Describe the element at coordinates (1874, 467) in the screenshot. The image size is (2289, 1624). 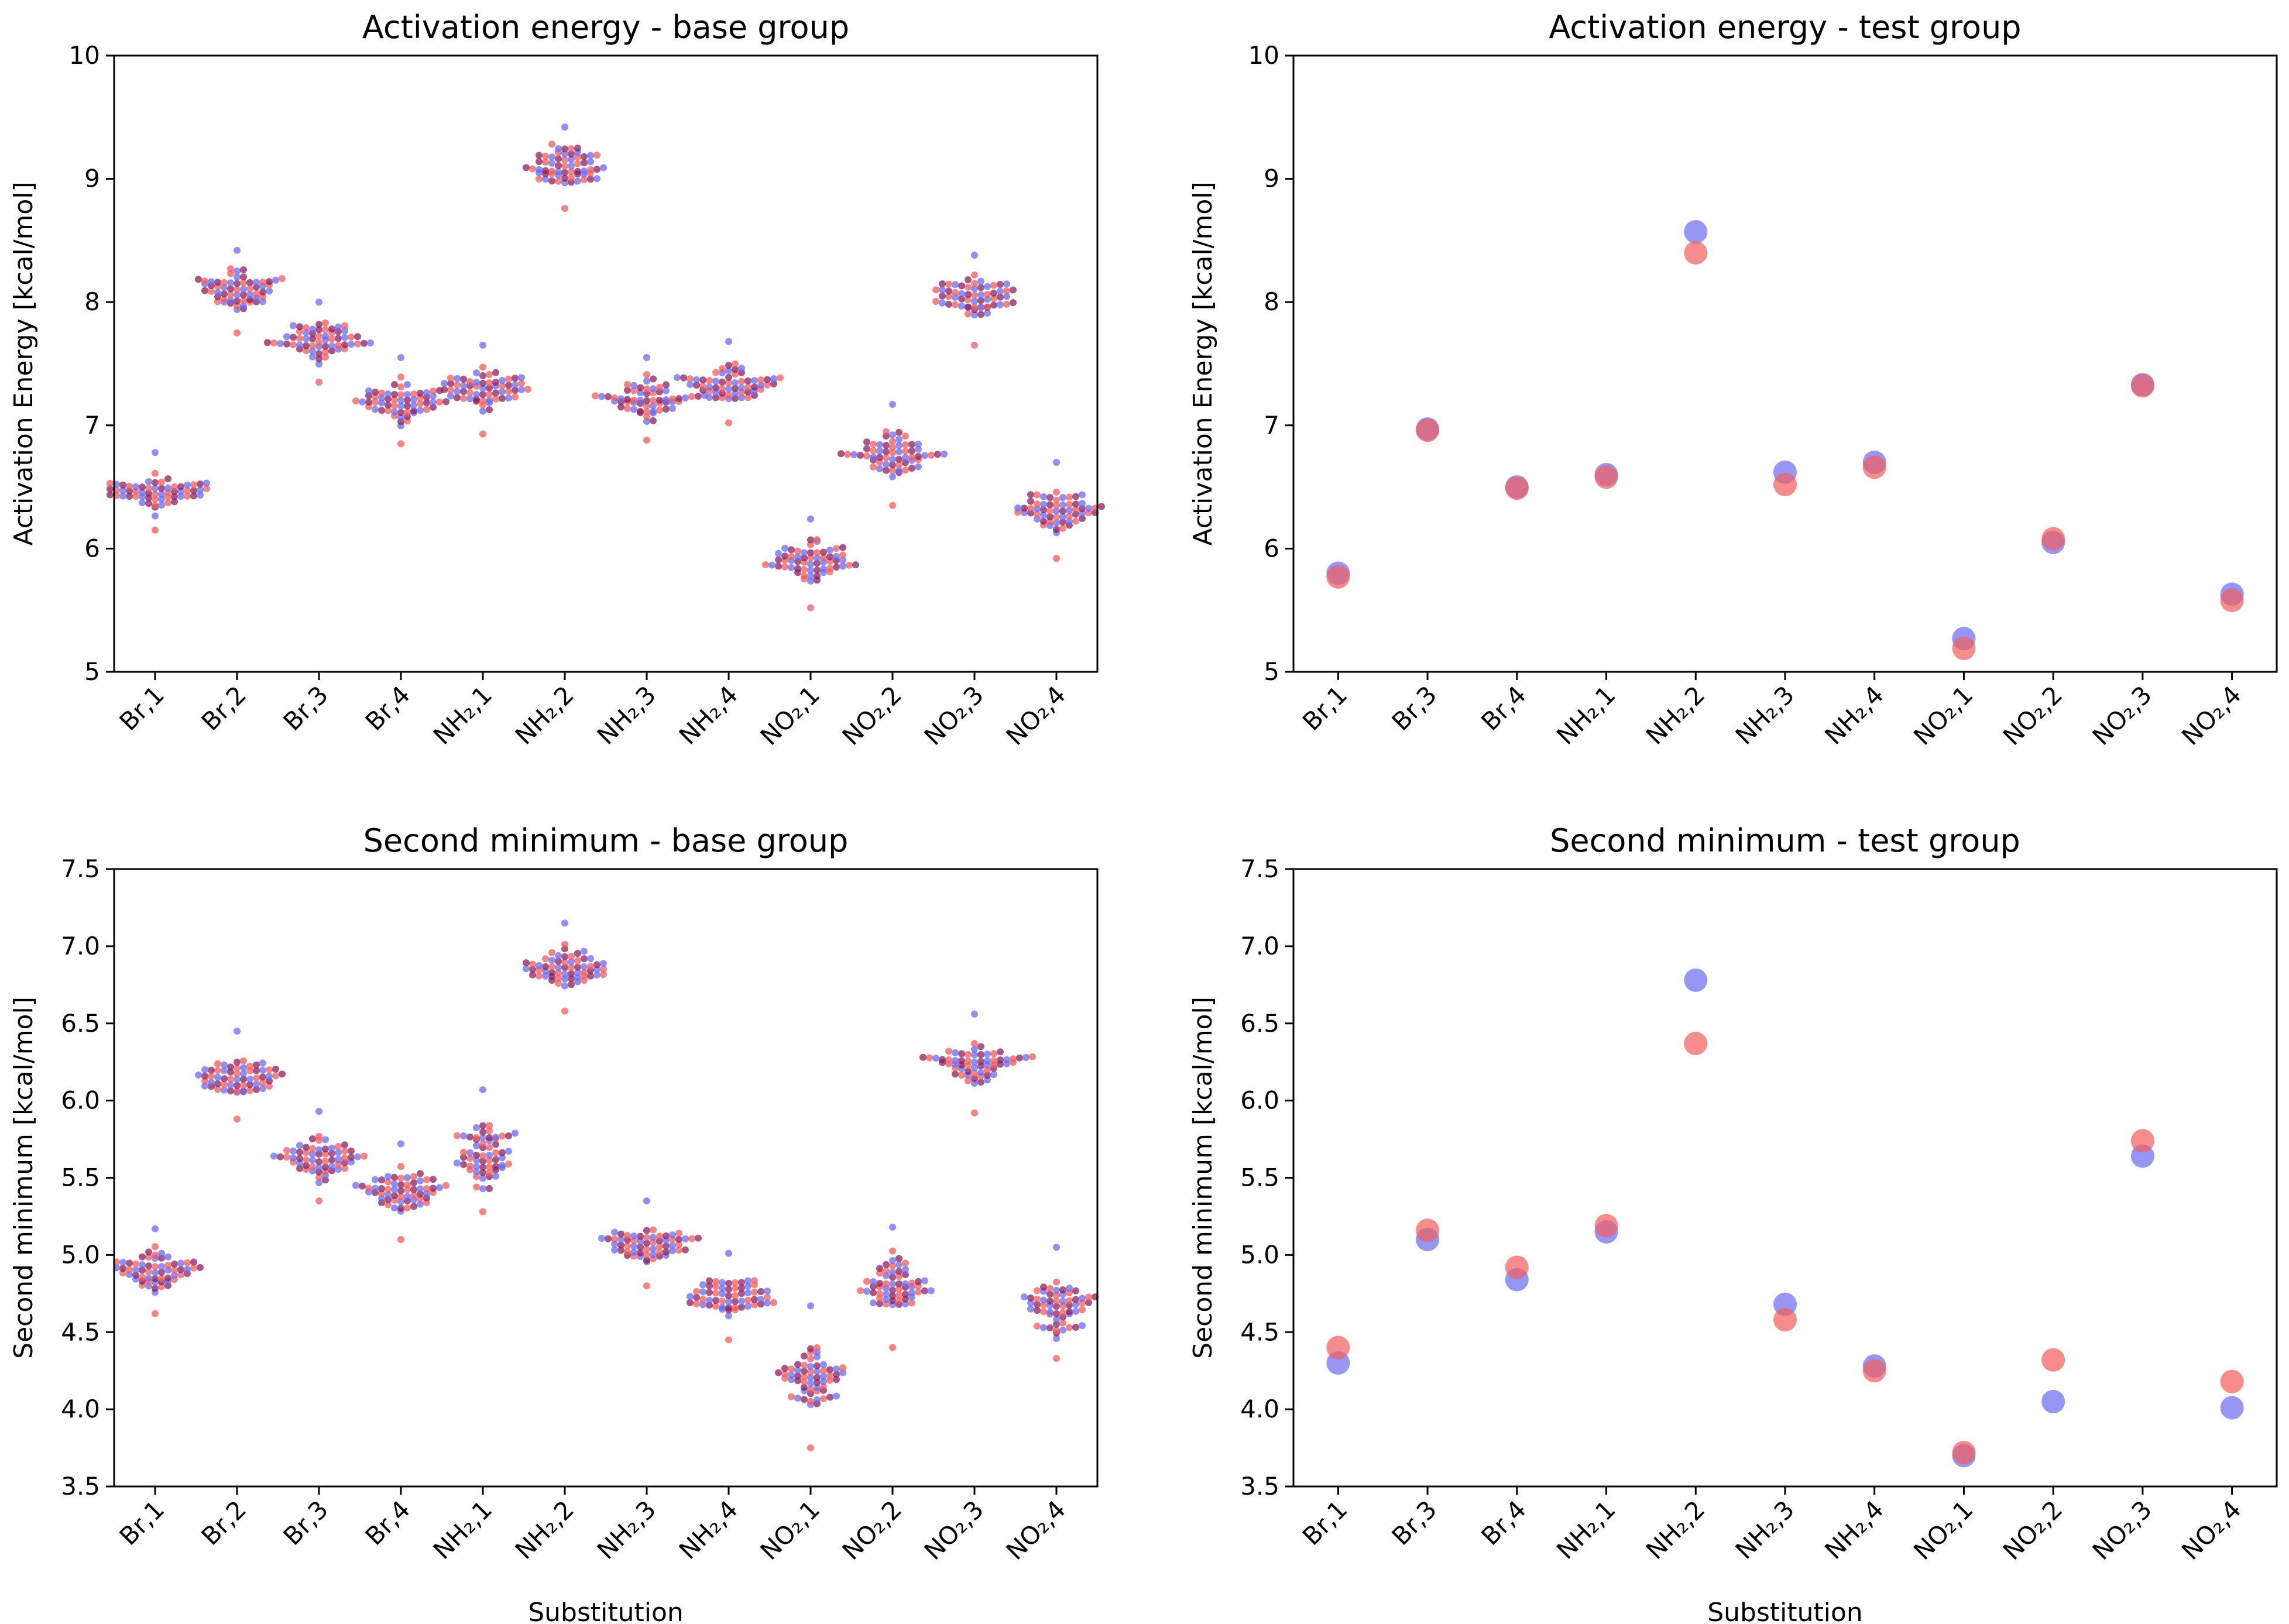
I see `point-red` at that location.